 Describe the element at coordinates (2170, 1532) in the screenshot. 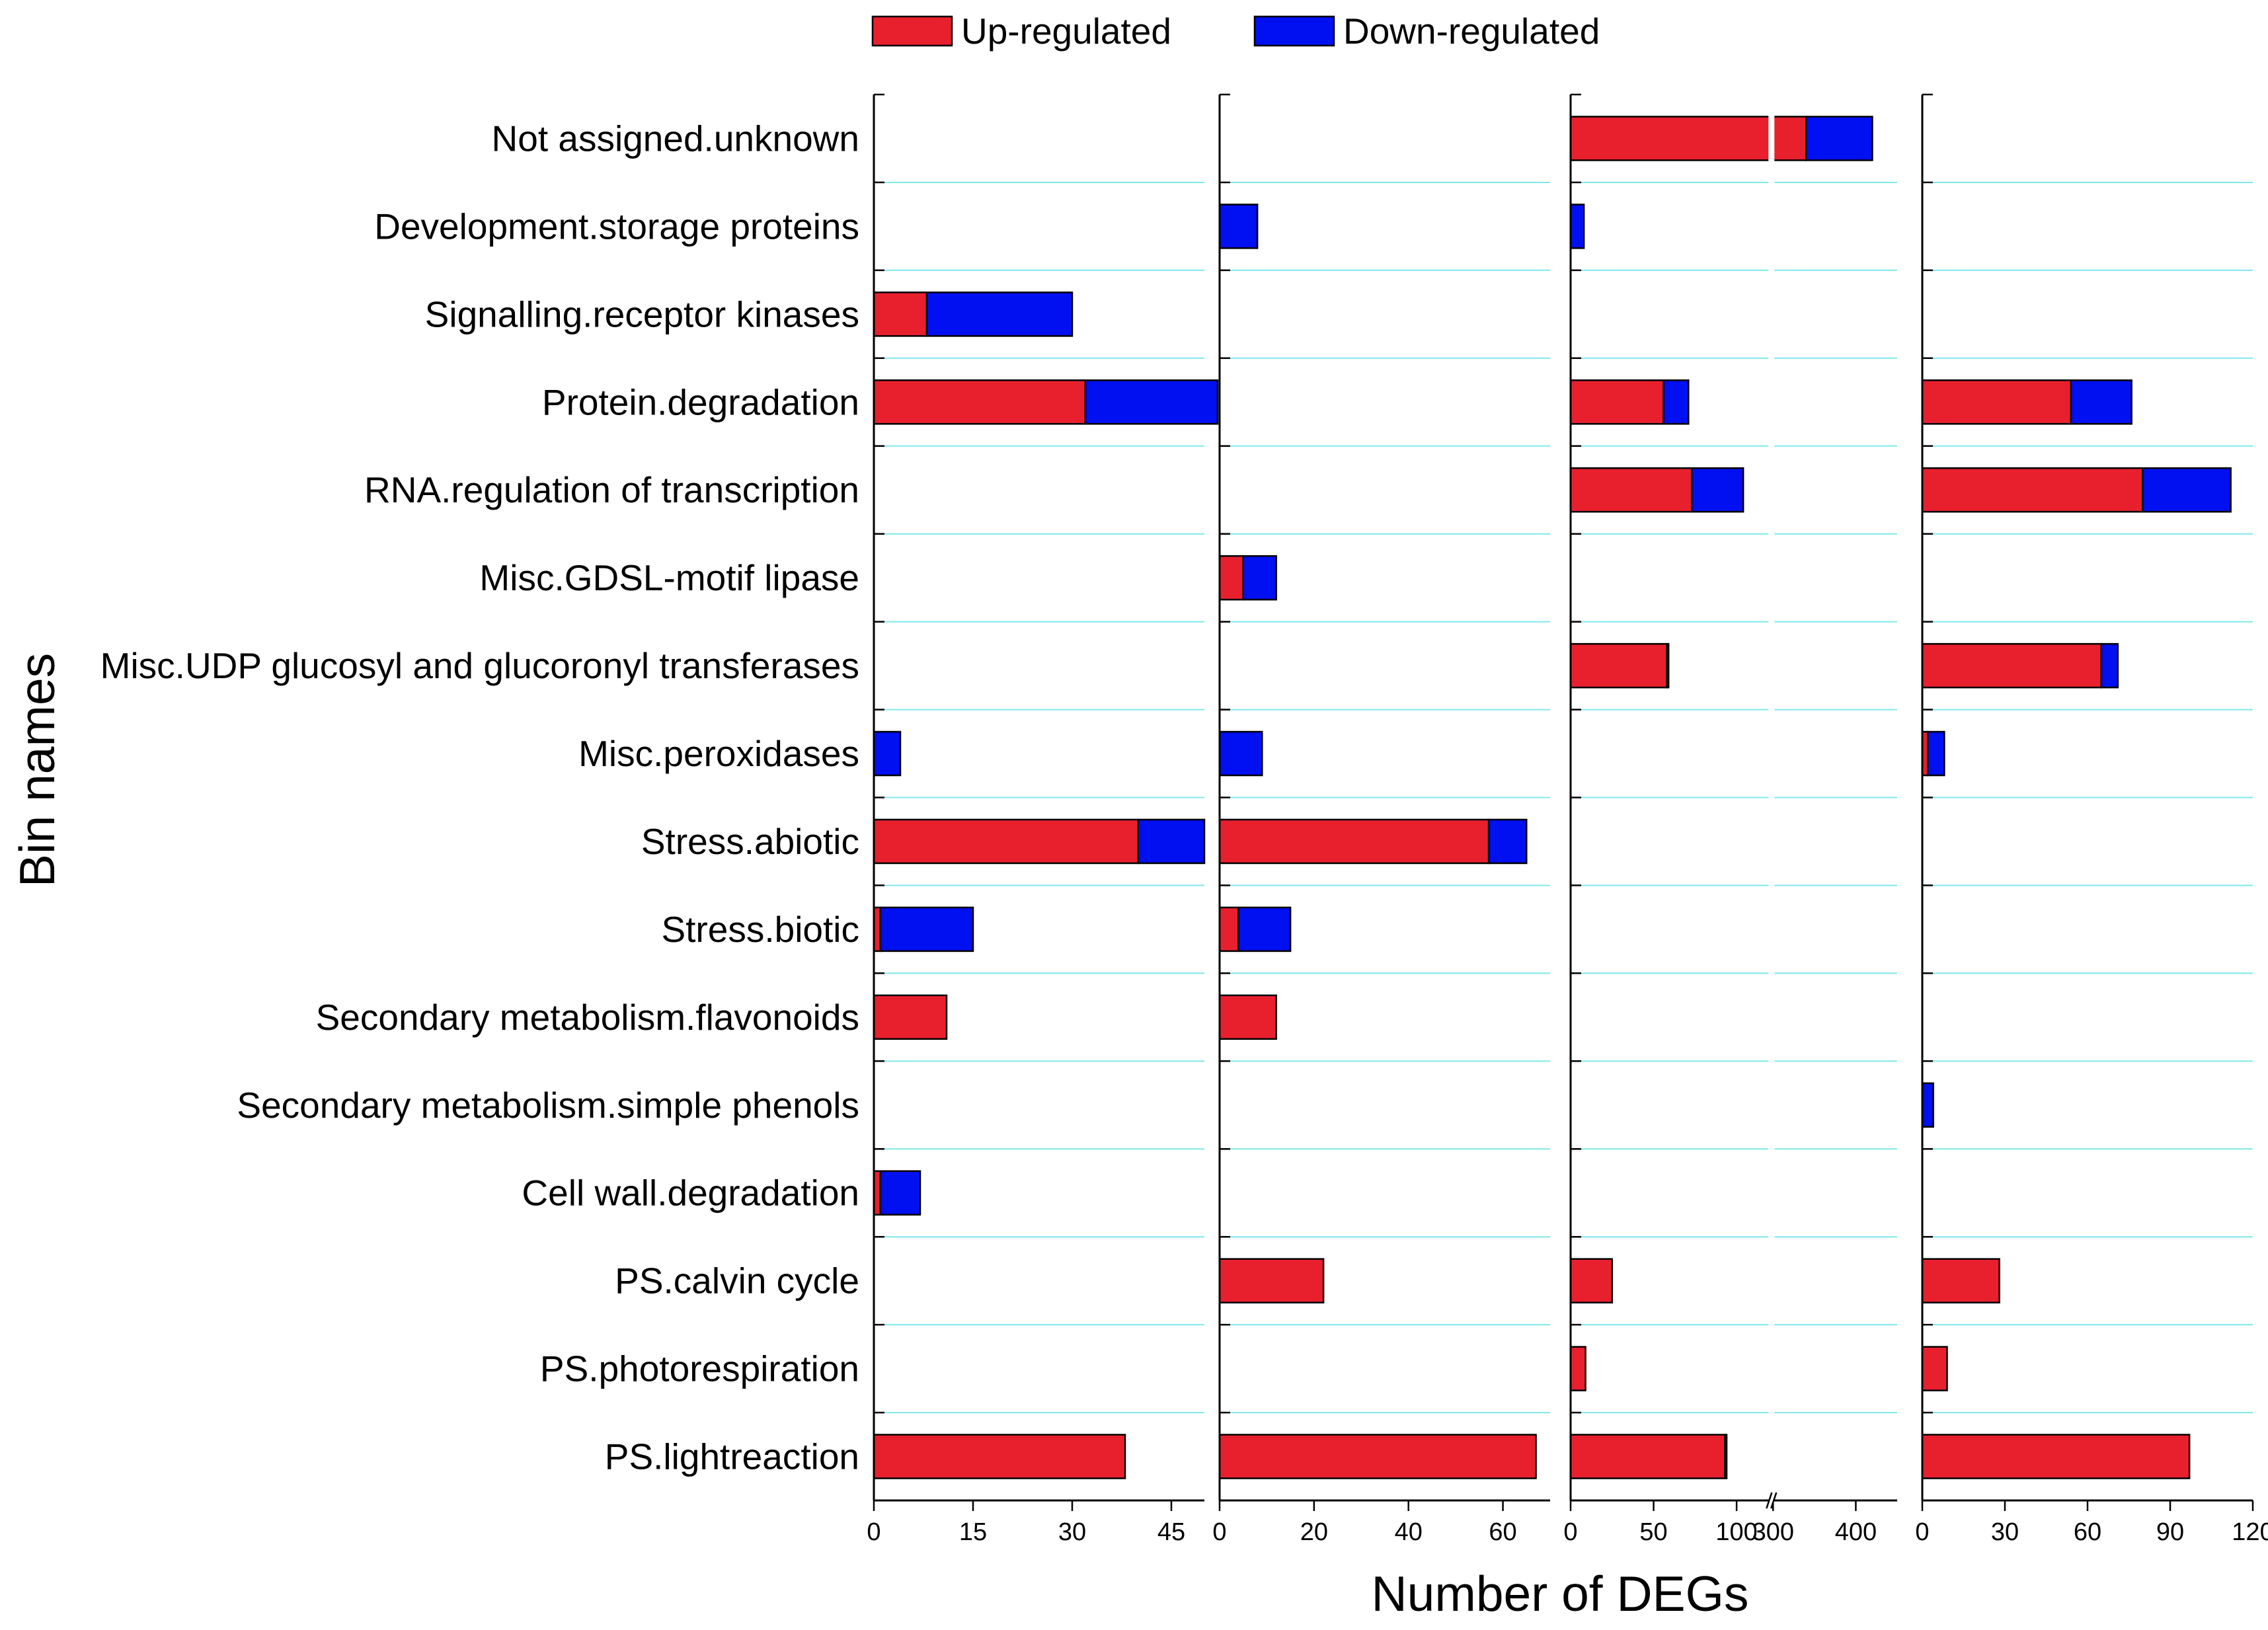

I see `x-tick-label: 90` at that location.